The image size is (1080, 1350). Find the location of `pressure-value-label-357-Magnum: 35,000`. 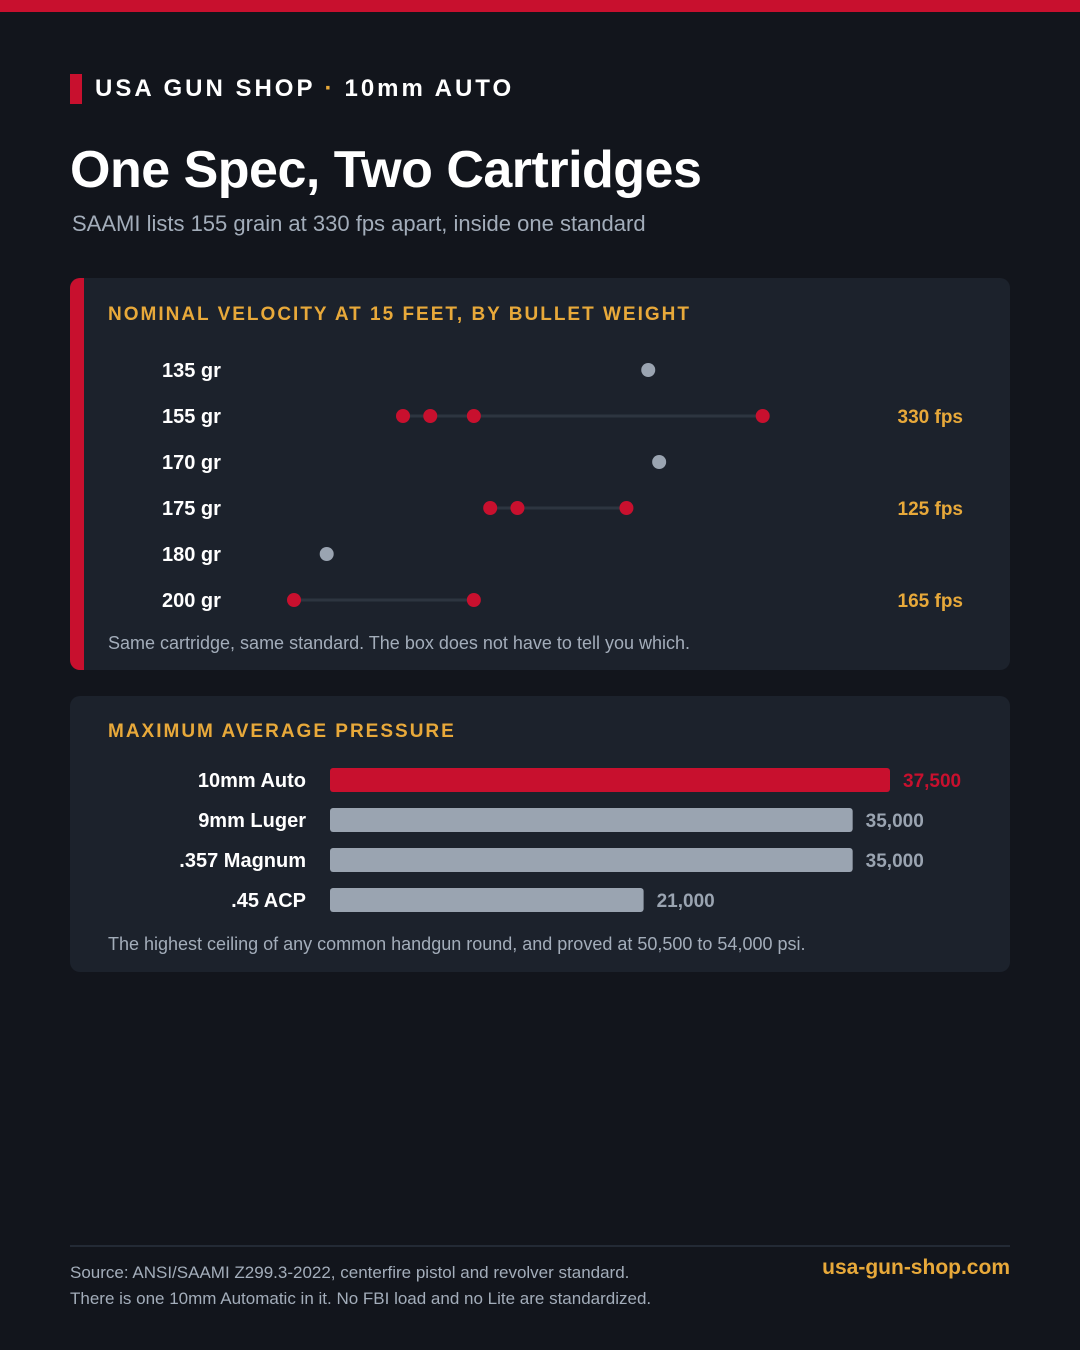

pressure-value-label-357-Magnum: 35,000 is located at coordinates (895, 861).